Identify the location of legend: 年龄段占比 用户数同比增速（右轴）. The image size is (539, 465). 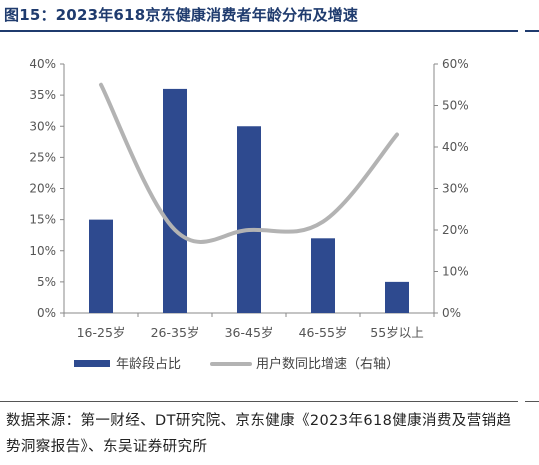
(236, 364).